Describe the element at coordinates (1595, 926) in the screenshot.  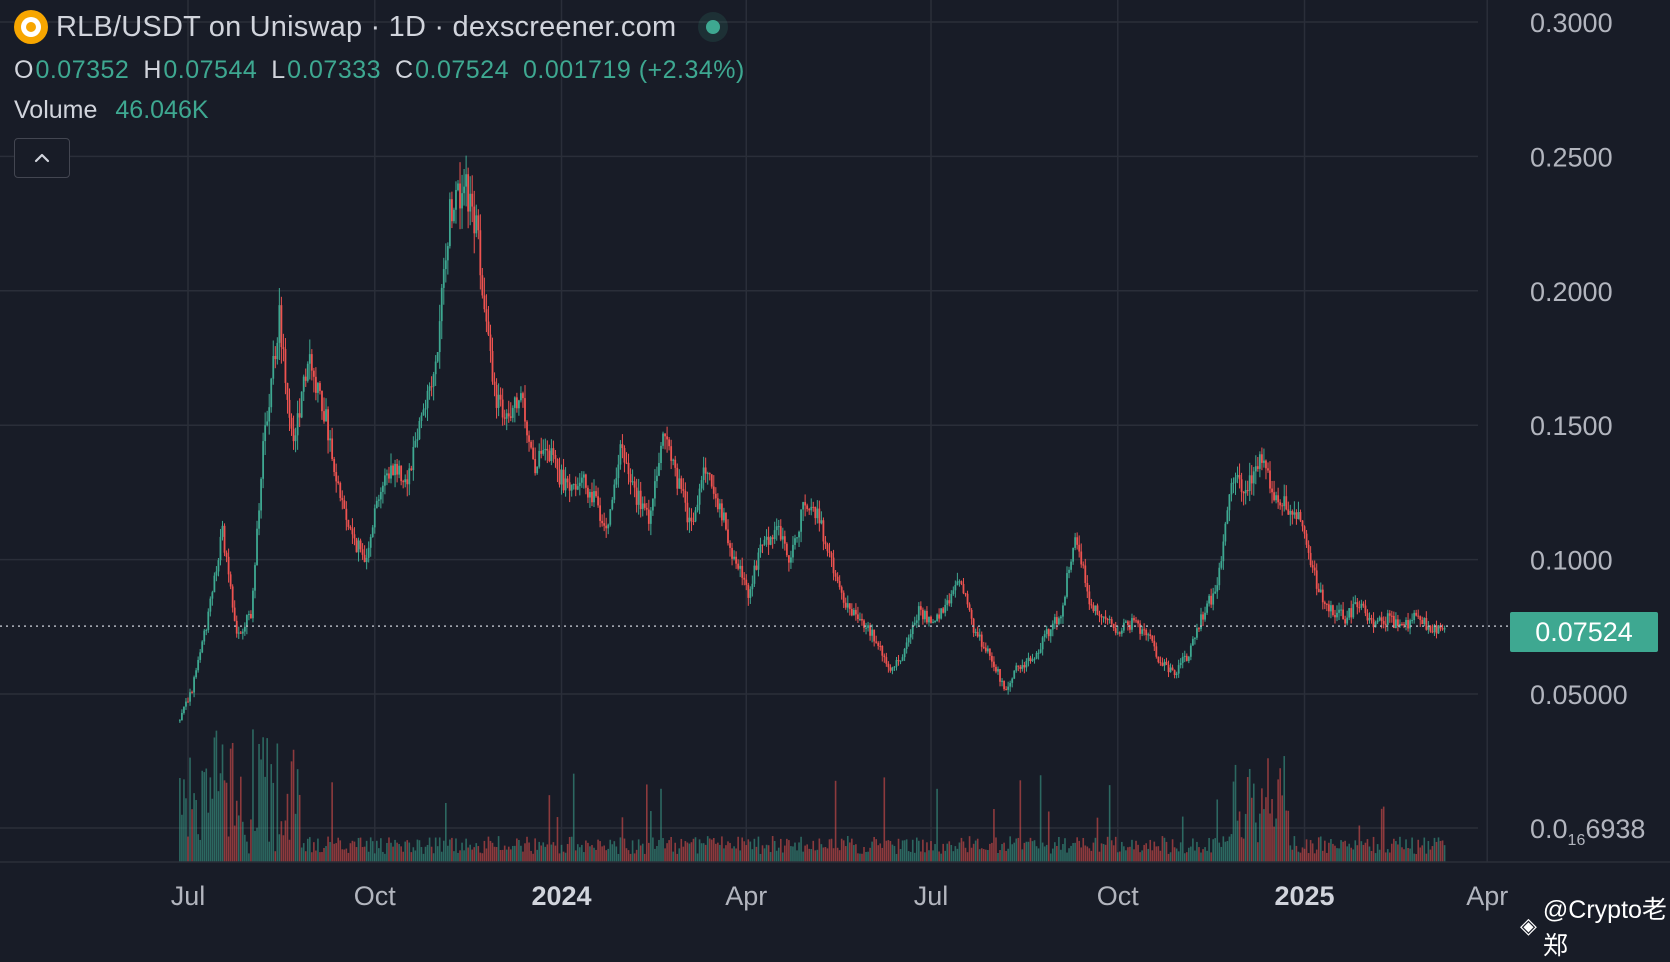
I see `watermark: ◈ @Crypto老郑` at that location.